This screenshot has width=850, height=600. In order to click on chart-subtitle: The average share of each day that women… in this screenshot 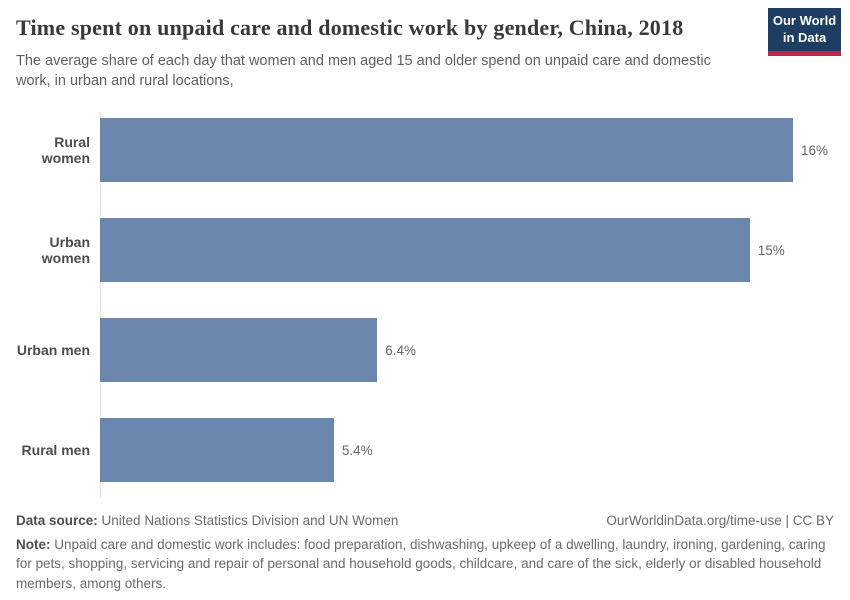, I will do `click(363, 70)`.